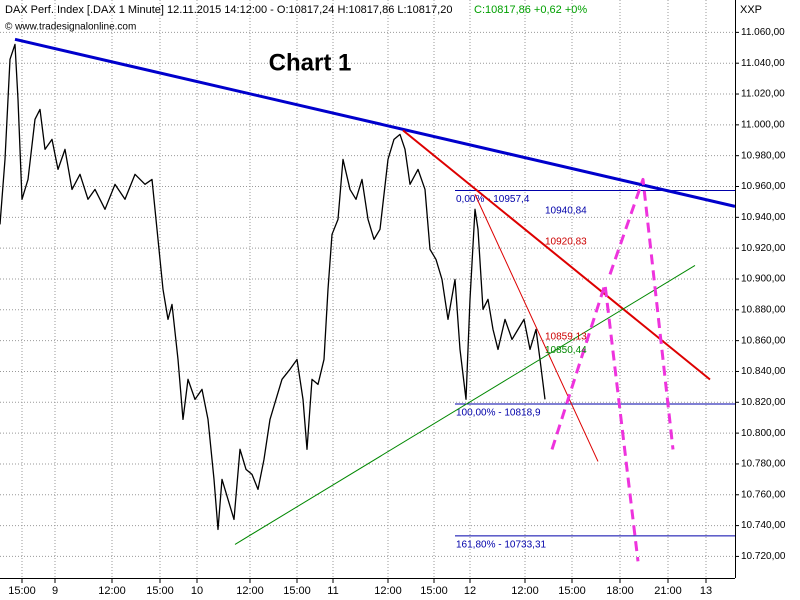  Describe the element at coordinates (763, 155) in the screenshot. I see `y-tick-label: 10.980,00` at that location.